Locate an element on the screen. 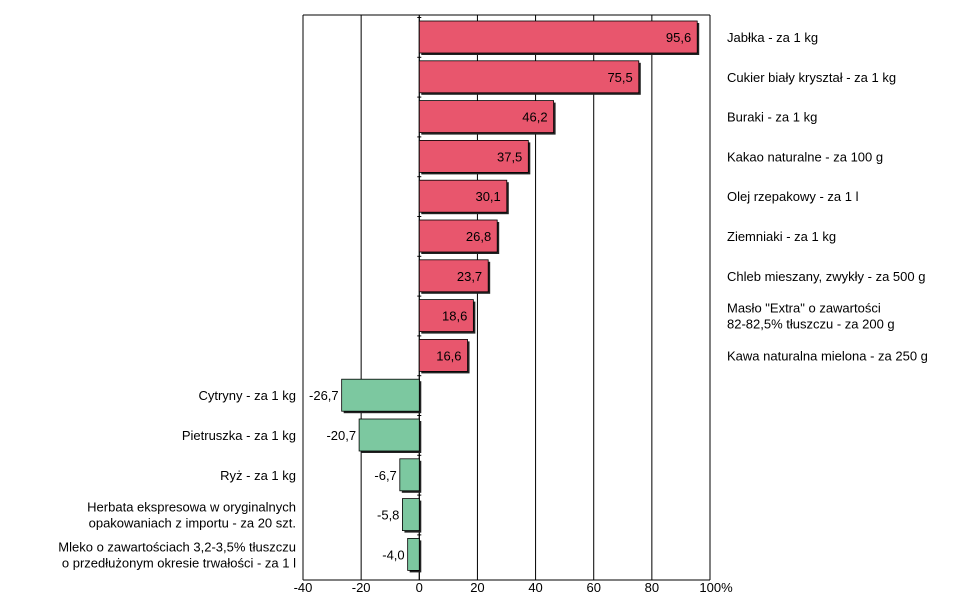 The height and width of the screenshot is (592, 969). category-label-line: Jabłka - za 1 kg is located at coordinates (772, 37).